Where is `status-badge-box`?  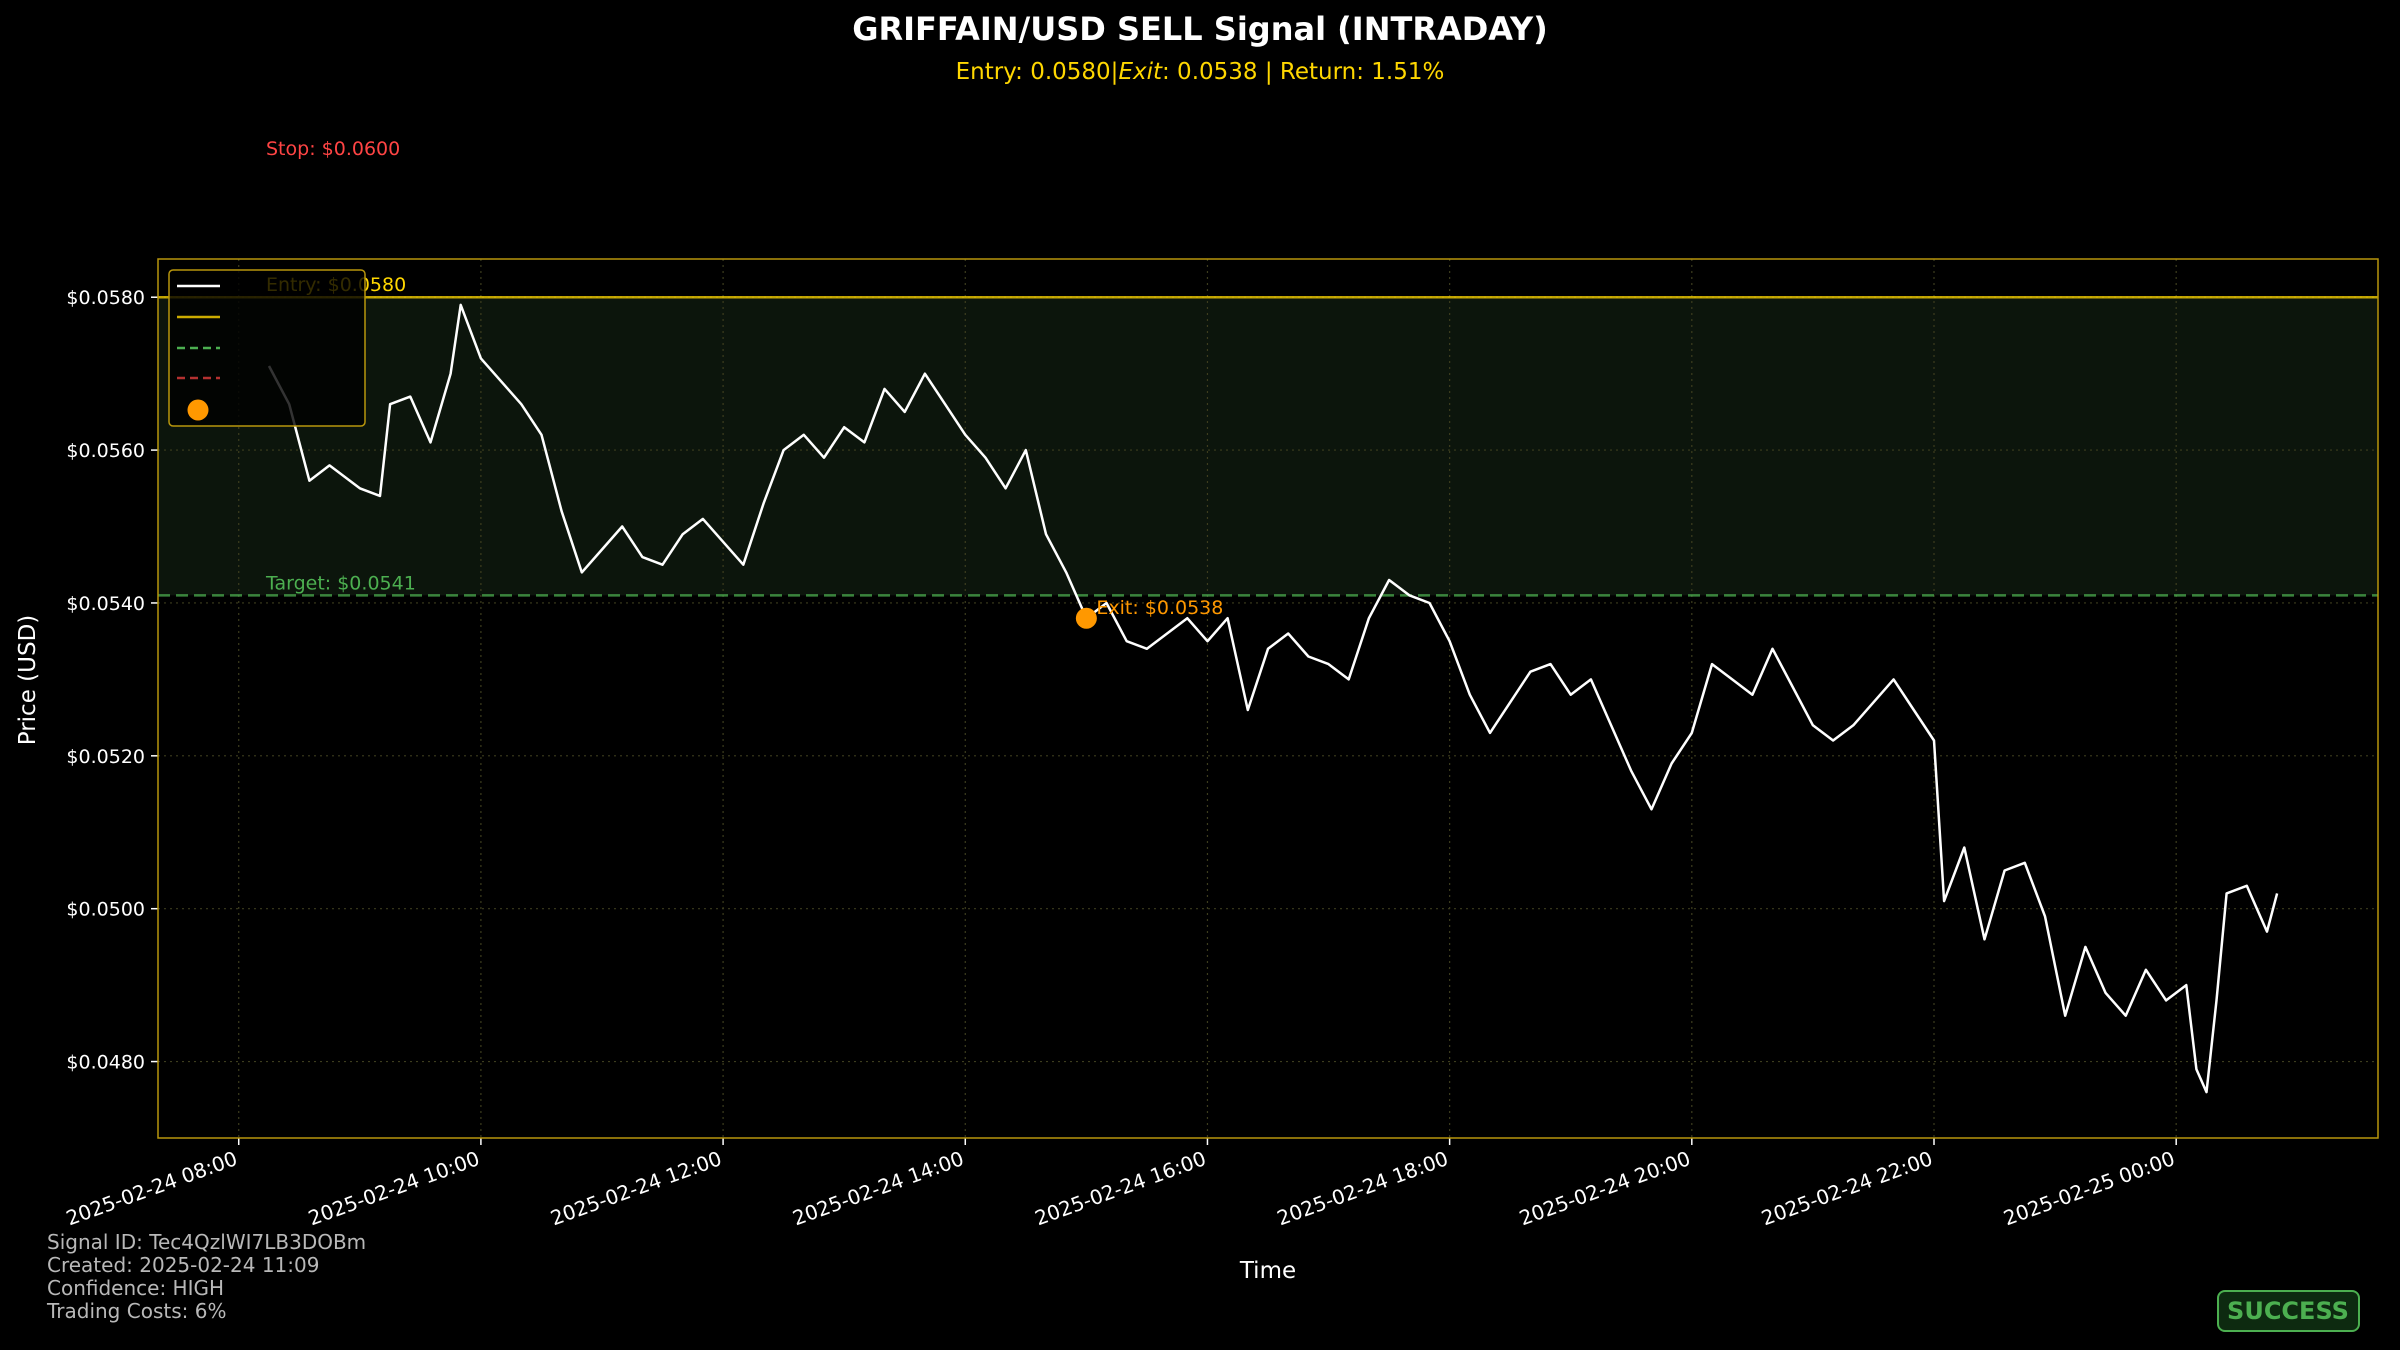
status-badge-box is located at coordinates (2288, 1311).